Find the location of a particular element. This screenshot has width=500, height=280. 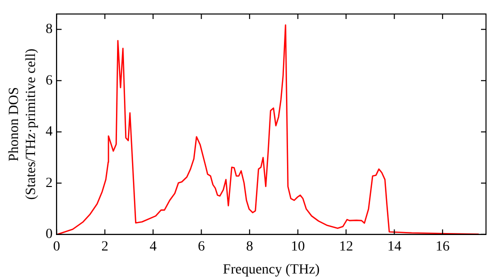

x-tick-label: 2 is located at coordinates (104, 246).